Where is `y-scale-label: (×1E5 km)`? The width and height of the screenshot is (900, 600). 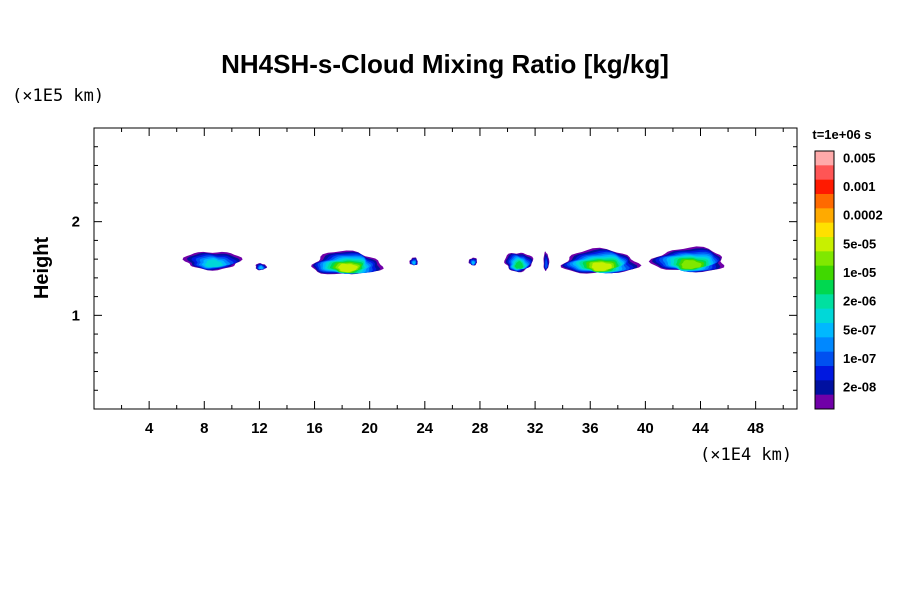 y-scale-label: (×1E5 km) is located at coordinates (58, 96).